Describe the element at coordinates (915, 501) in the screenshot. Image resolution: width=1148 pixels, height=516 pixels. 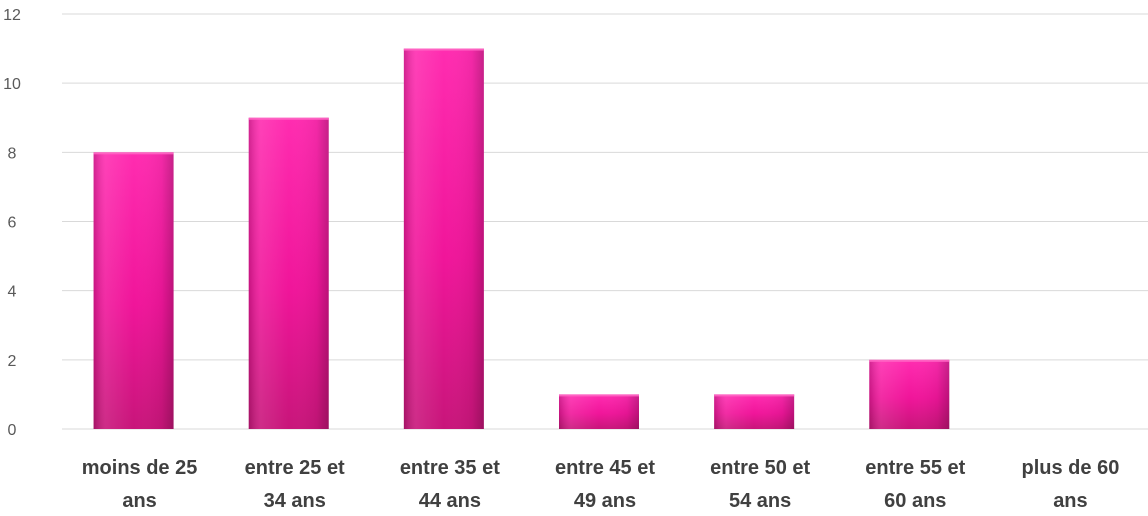
I see `x-tick-label: 60 ans` at that location.